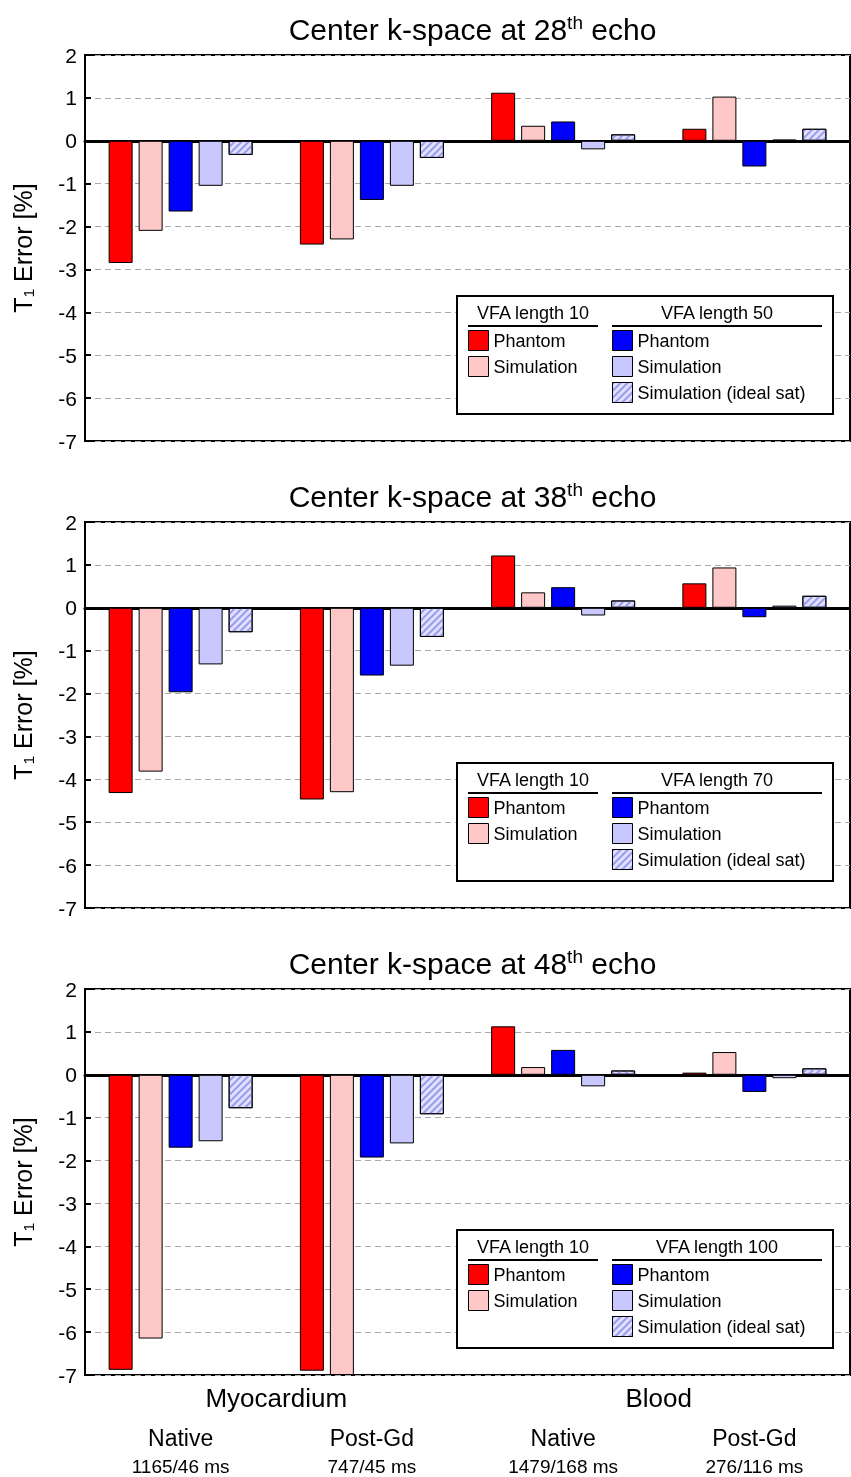 This screenshot has height=1477, width=851. I want to click on x-tick-label: Native 1479/168 ms, so click(563, 1451).